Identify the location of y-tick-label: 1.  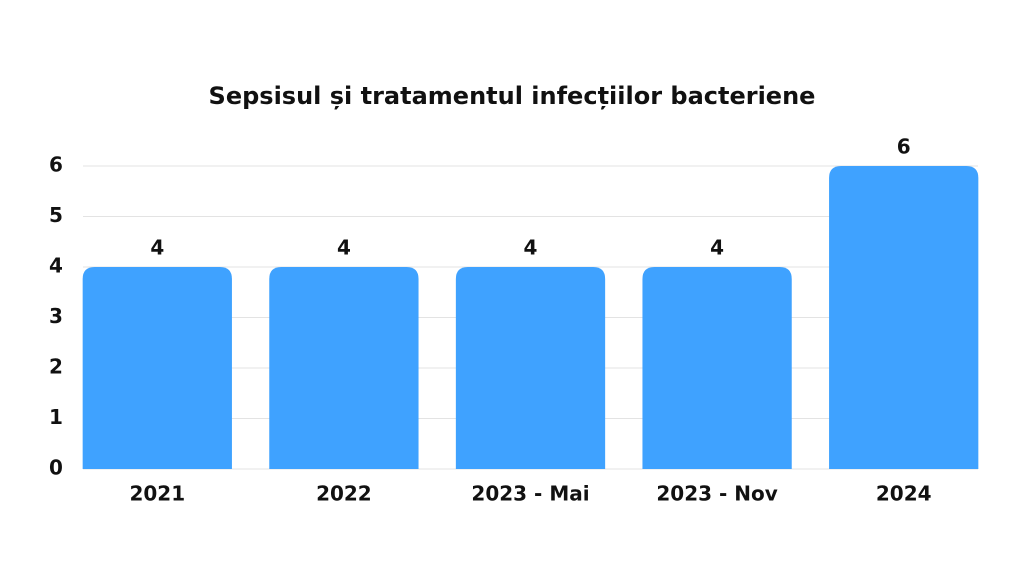
(56, 417).